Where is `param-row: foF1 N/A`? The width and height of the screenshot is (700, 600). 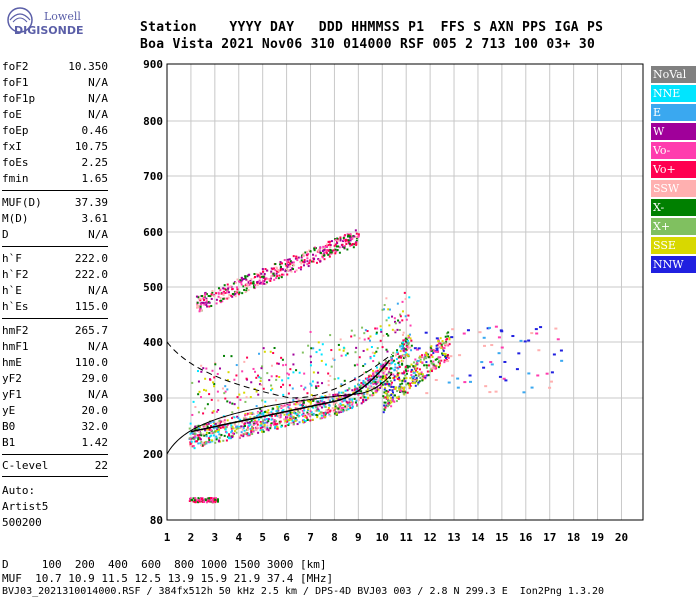
param-row: foF1 N/A is located at coordinates (55, 84).